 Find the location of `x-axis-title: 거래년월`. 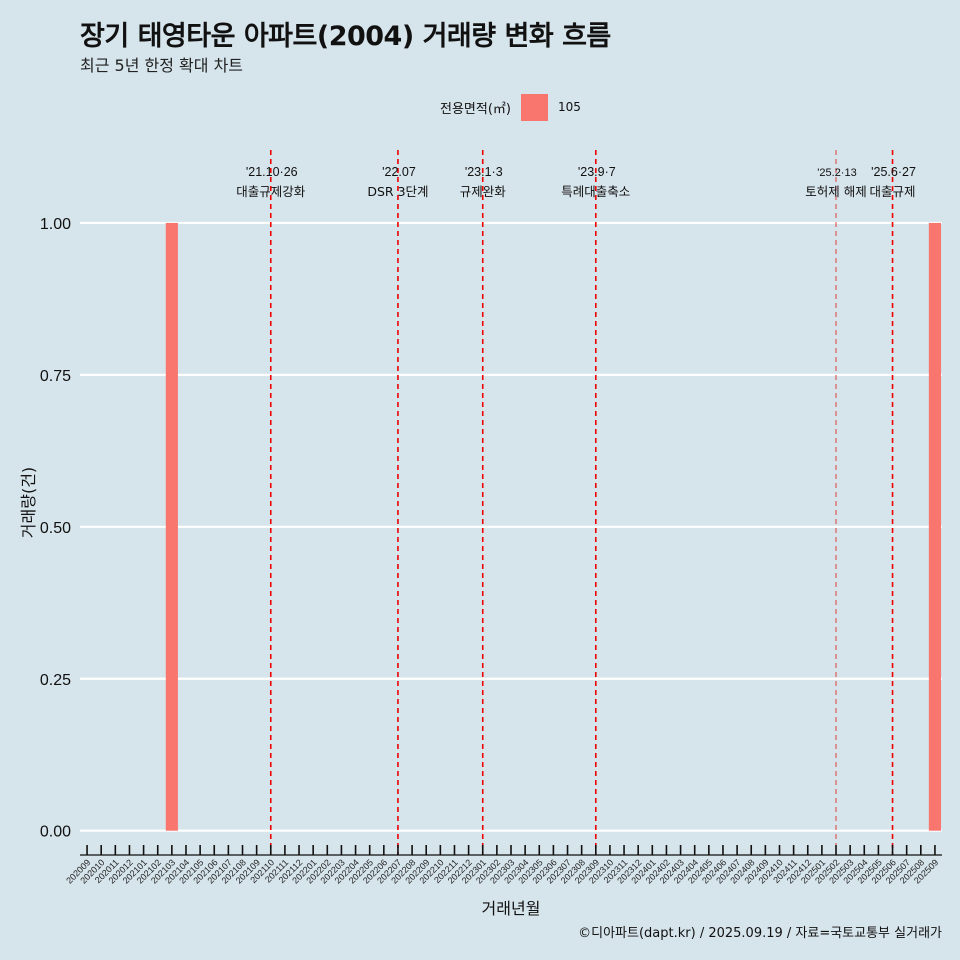

x-axis-title: 거래년월 is located at coordinates (511, 908).